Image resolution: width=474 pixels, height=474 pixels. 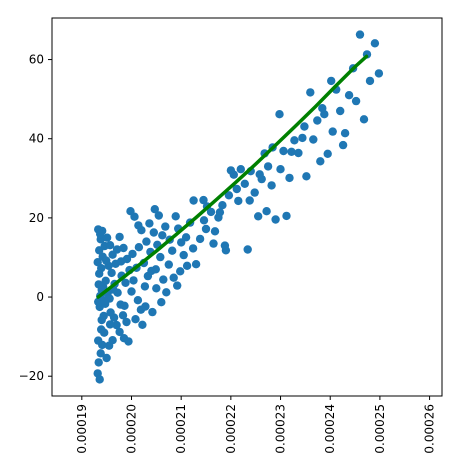 I want to click on x-tick-label: 0.00019, so click(x=82, y=429).